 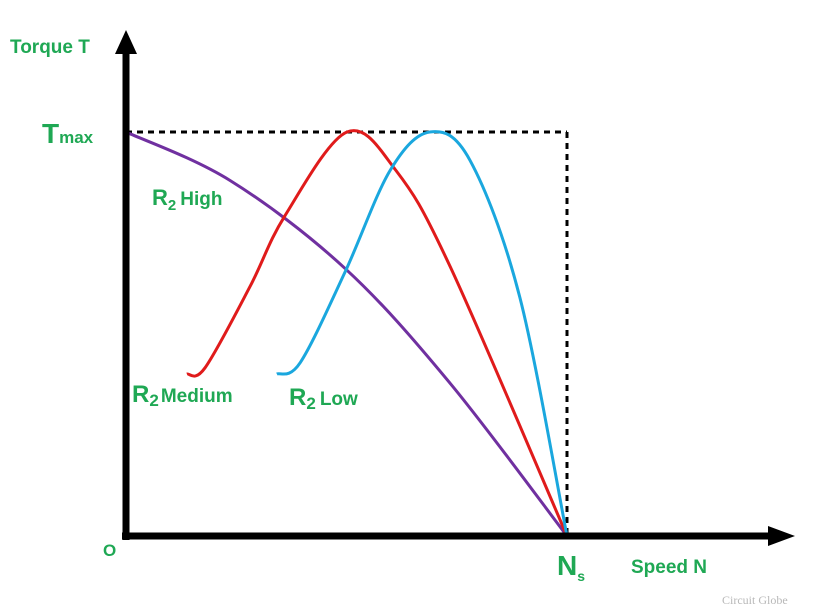 What do you see at coordinates (323, 398) in the screenshot?
I see `label-r2-low: R2 Low` at bounding box center [323, 398].